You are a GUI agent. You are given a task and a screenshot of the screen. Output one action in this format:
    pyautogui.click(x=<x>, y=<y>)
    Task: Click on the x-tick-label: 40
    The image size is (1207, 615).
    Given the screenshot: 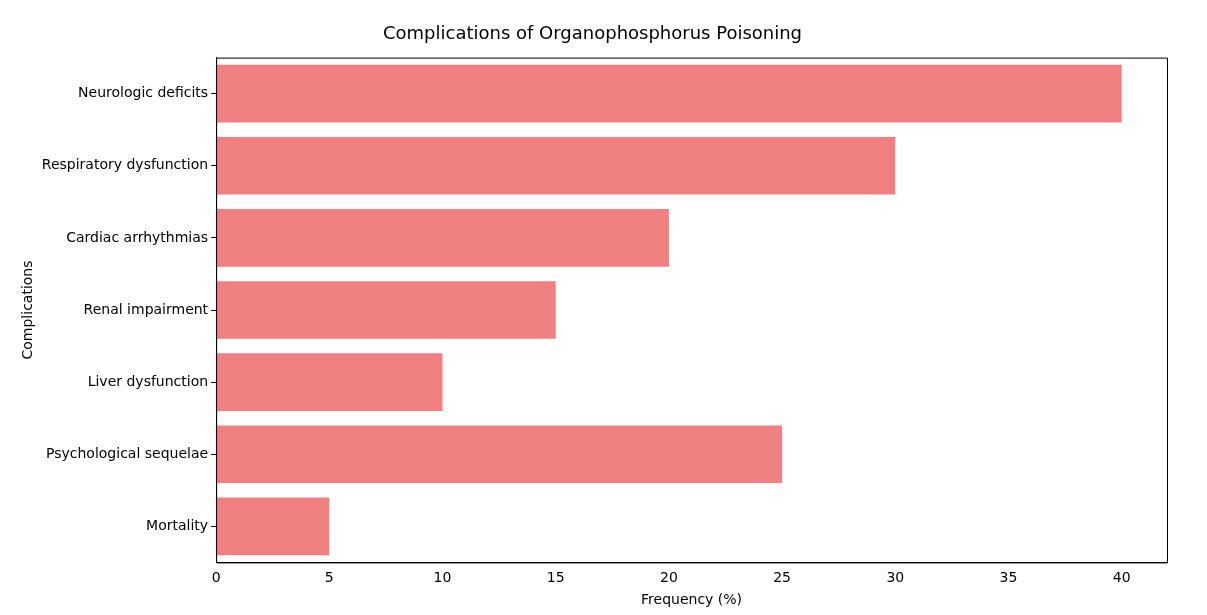 What is the action you would take?
    pyautogui.click(x=1121, y=577)
    